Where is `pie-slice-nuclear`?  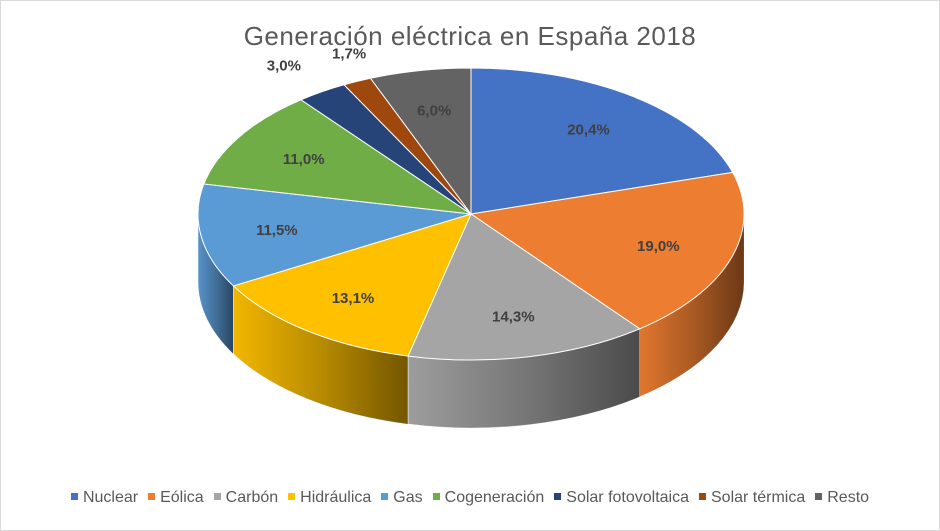 pie-slice-nuclear is located at coordinates (602, 141).